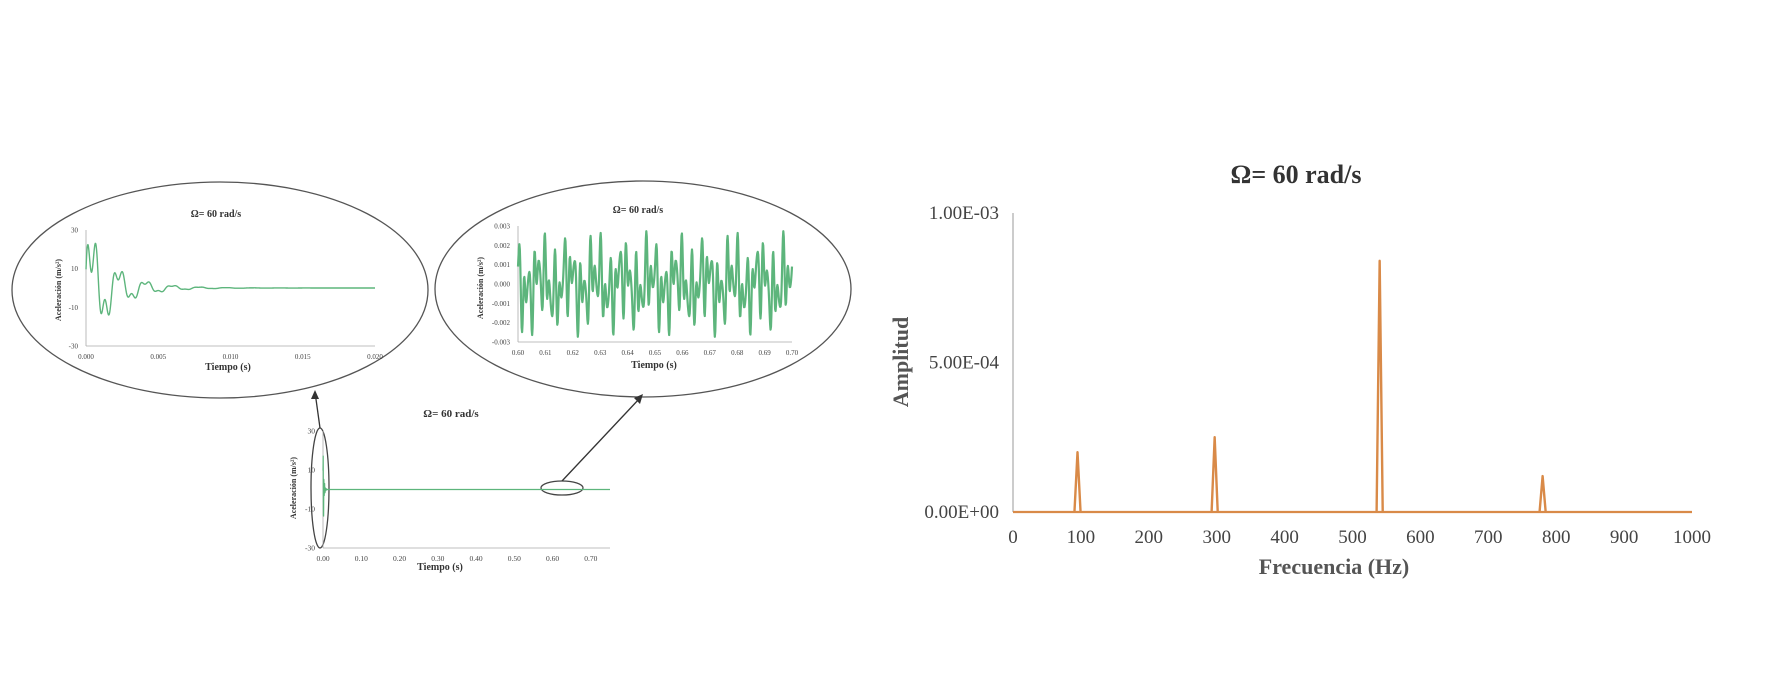  What do you see at coordinates (682, 353) in the screenshot?
I see `x-tick-label: 0.66` at bounding box center [682, 353].